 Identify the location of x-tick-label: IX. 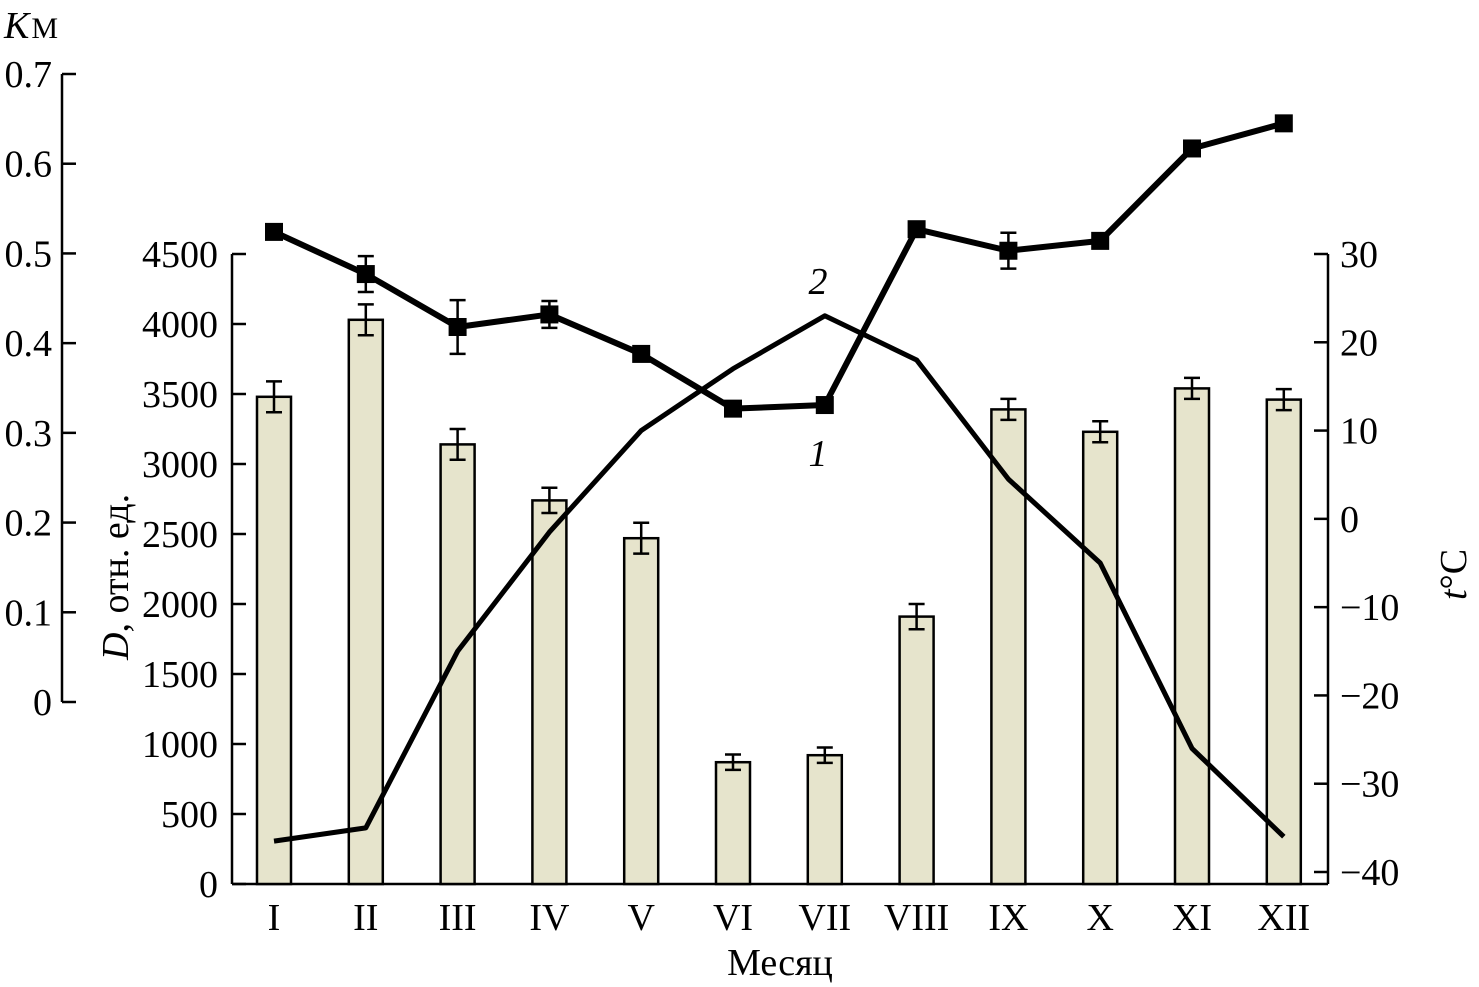
(1008, 918).